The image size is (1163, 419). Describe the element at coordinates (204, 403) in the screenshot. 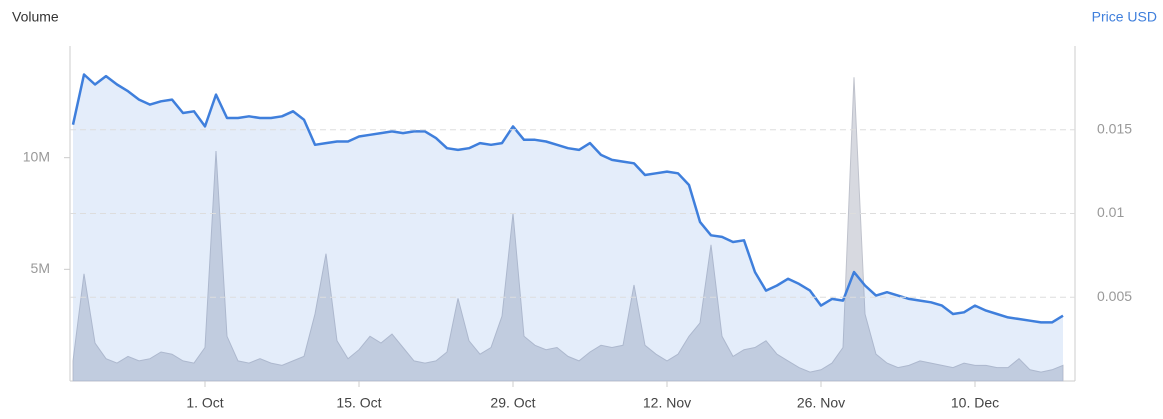

I see `x-tick-label: 1. Oct` at that location.